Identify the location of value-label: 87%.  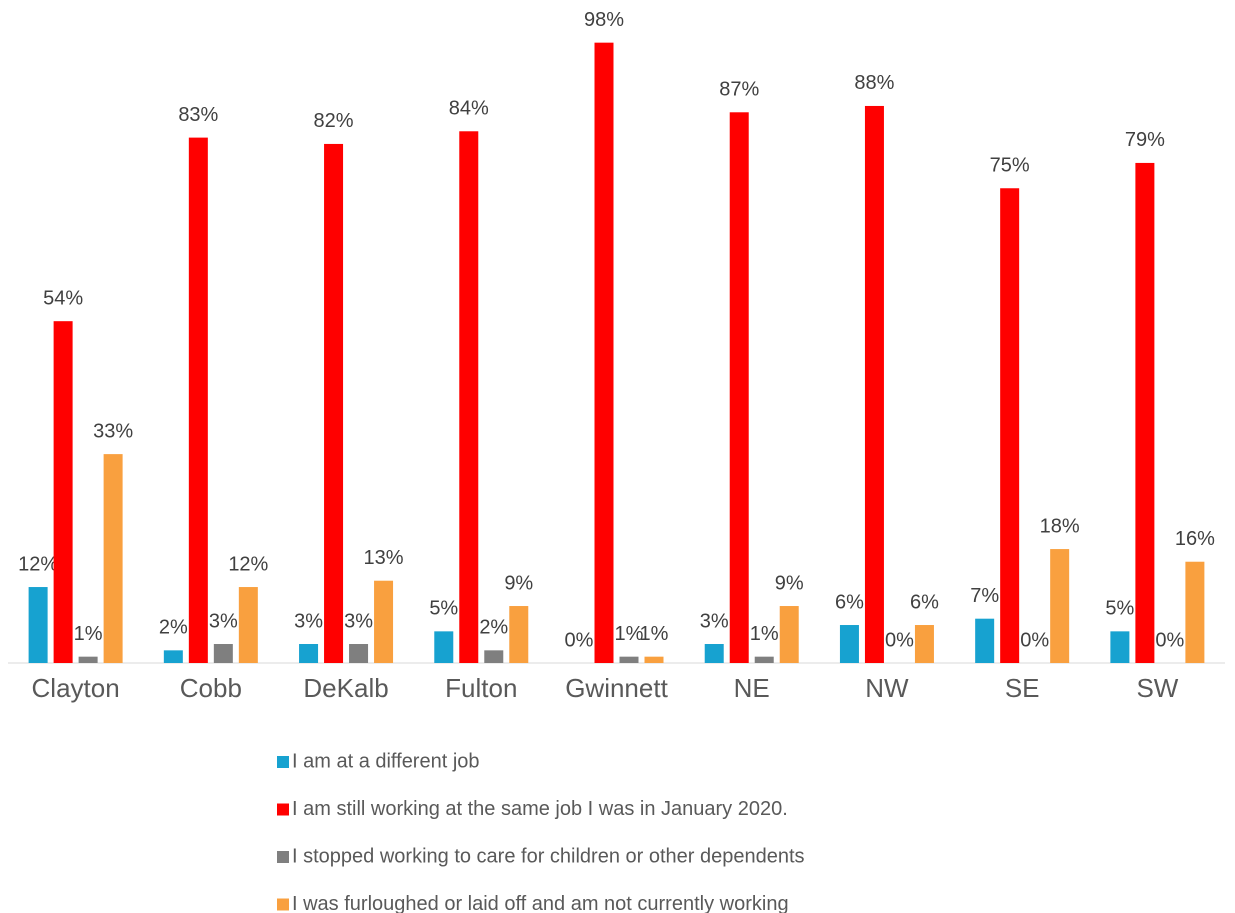
(739, 90).